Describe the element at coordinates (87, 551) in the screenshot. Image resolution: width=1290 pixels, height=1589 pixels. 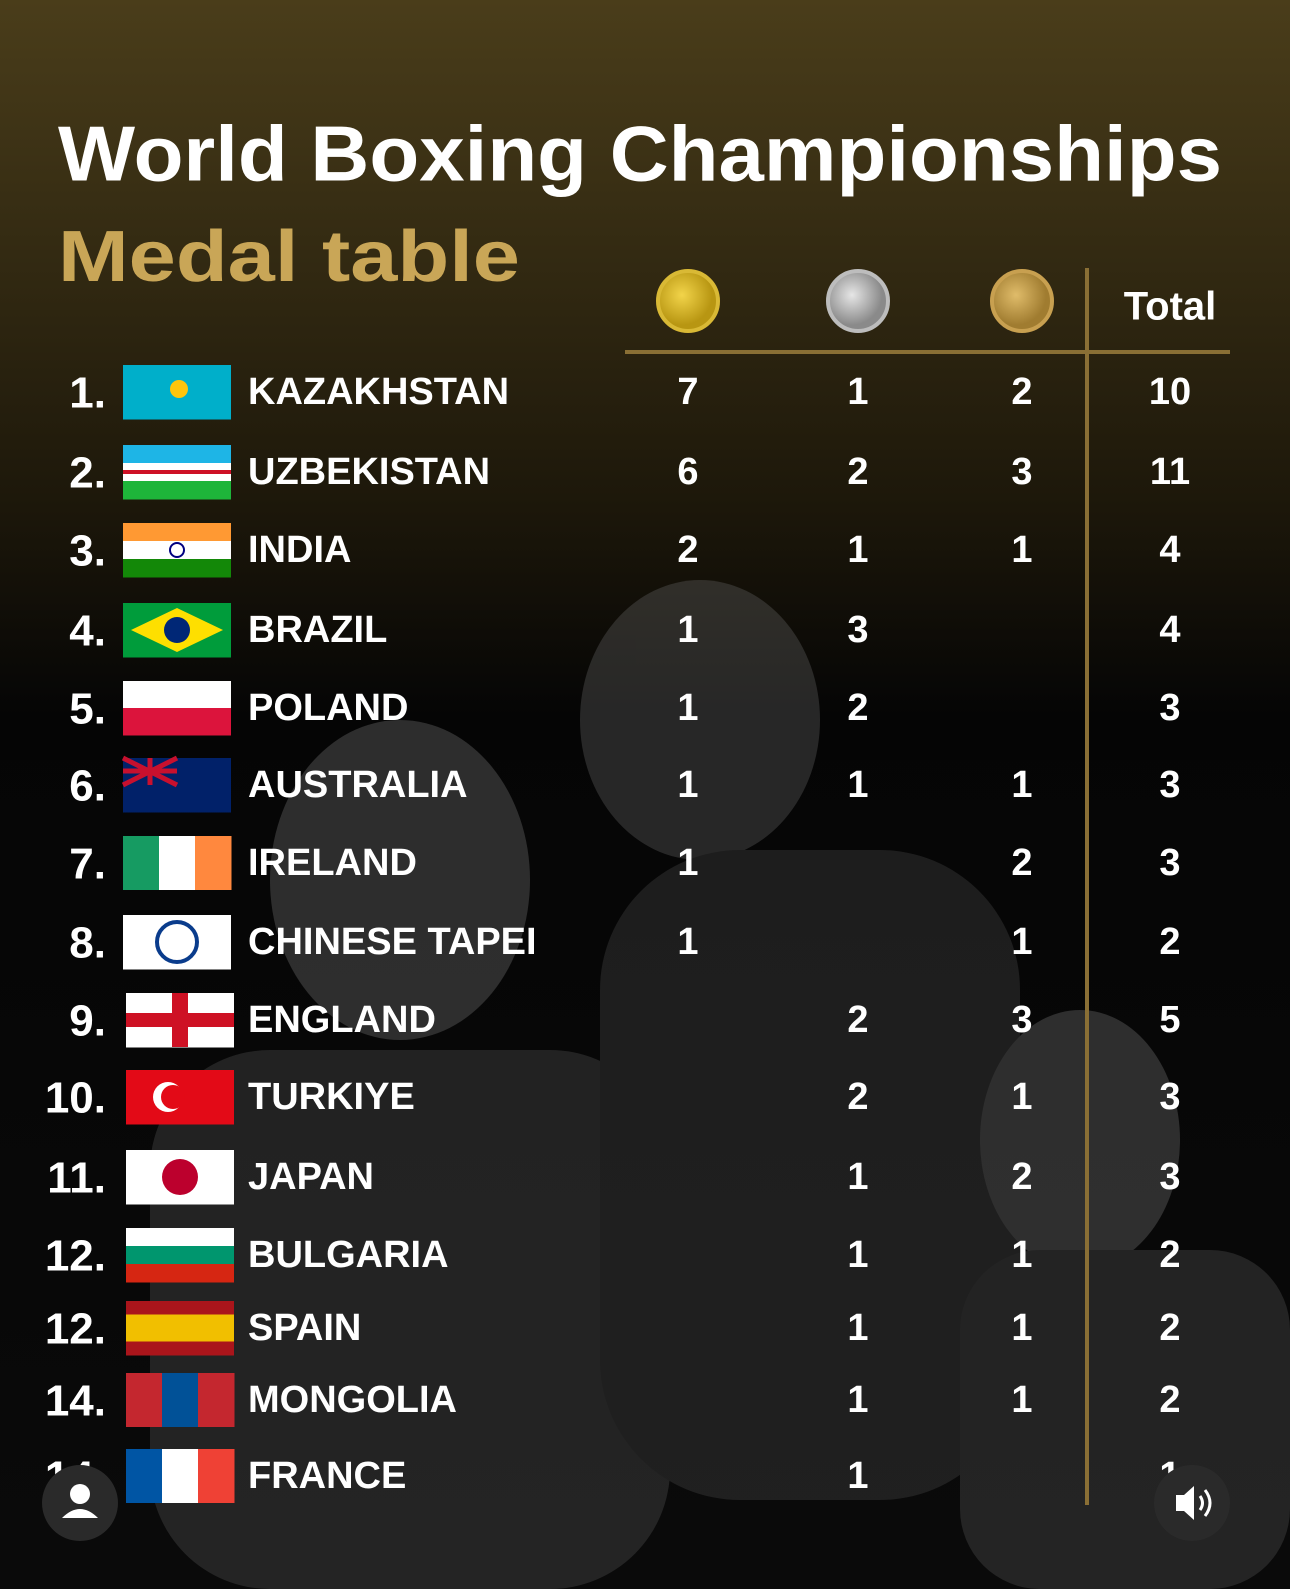
I see `rank: 3.` at that location.